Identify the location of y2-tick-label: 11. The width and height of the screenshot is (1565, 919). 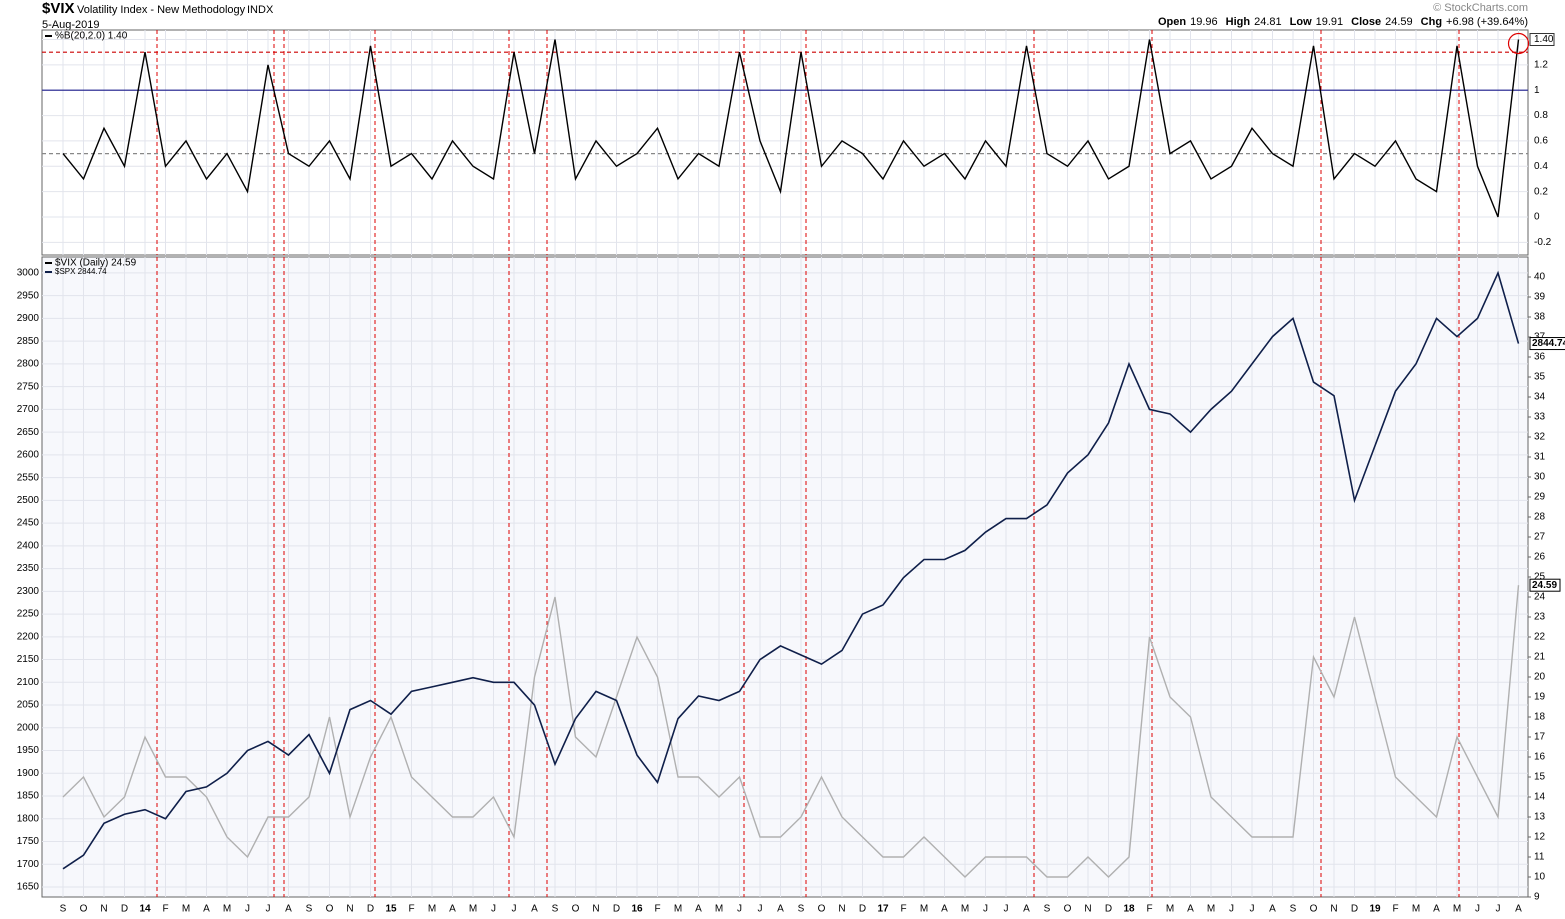
(1539, 857).